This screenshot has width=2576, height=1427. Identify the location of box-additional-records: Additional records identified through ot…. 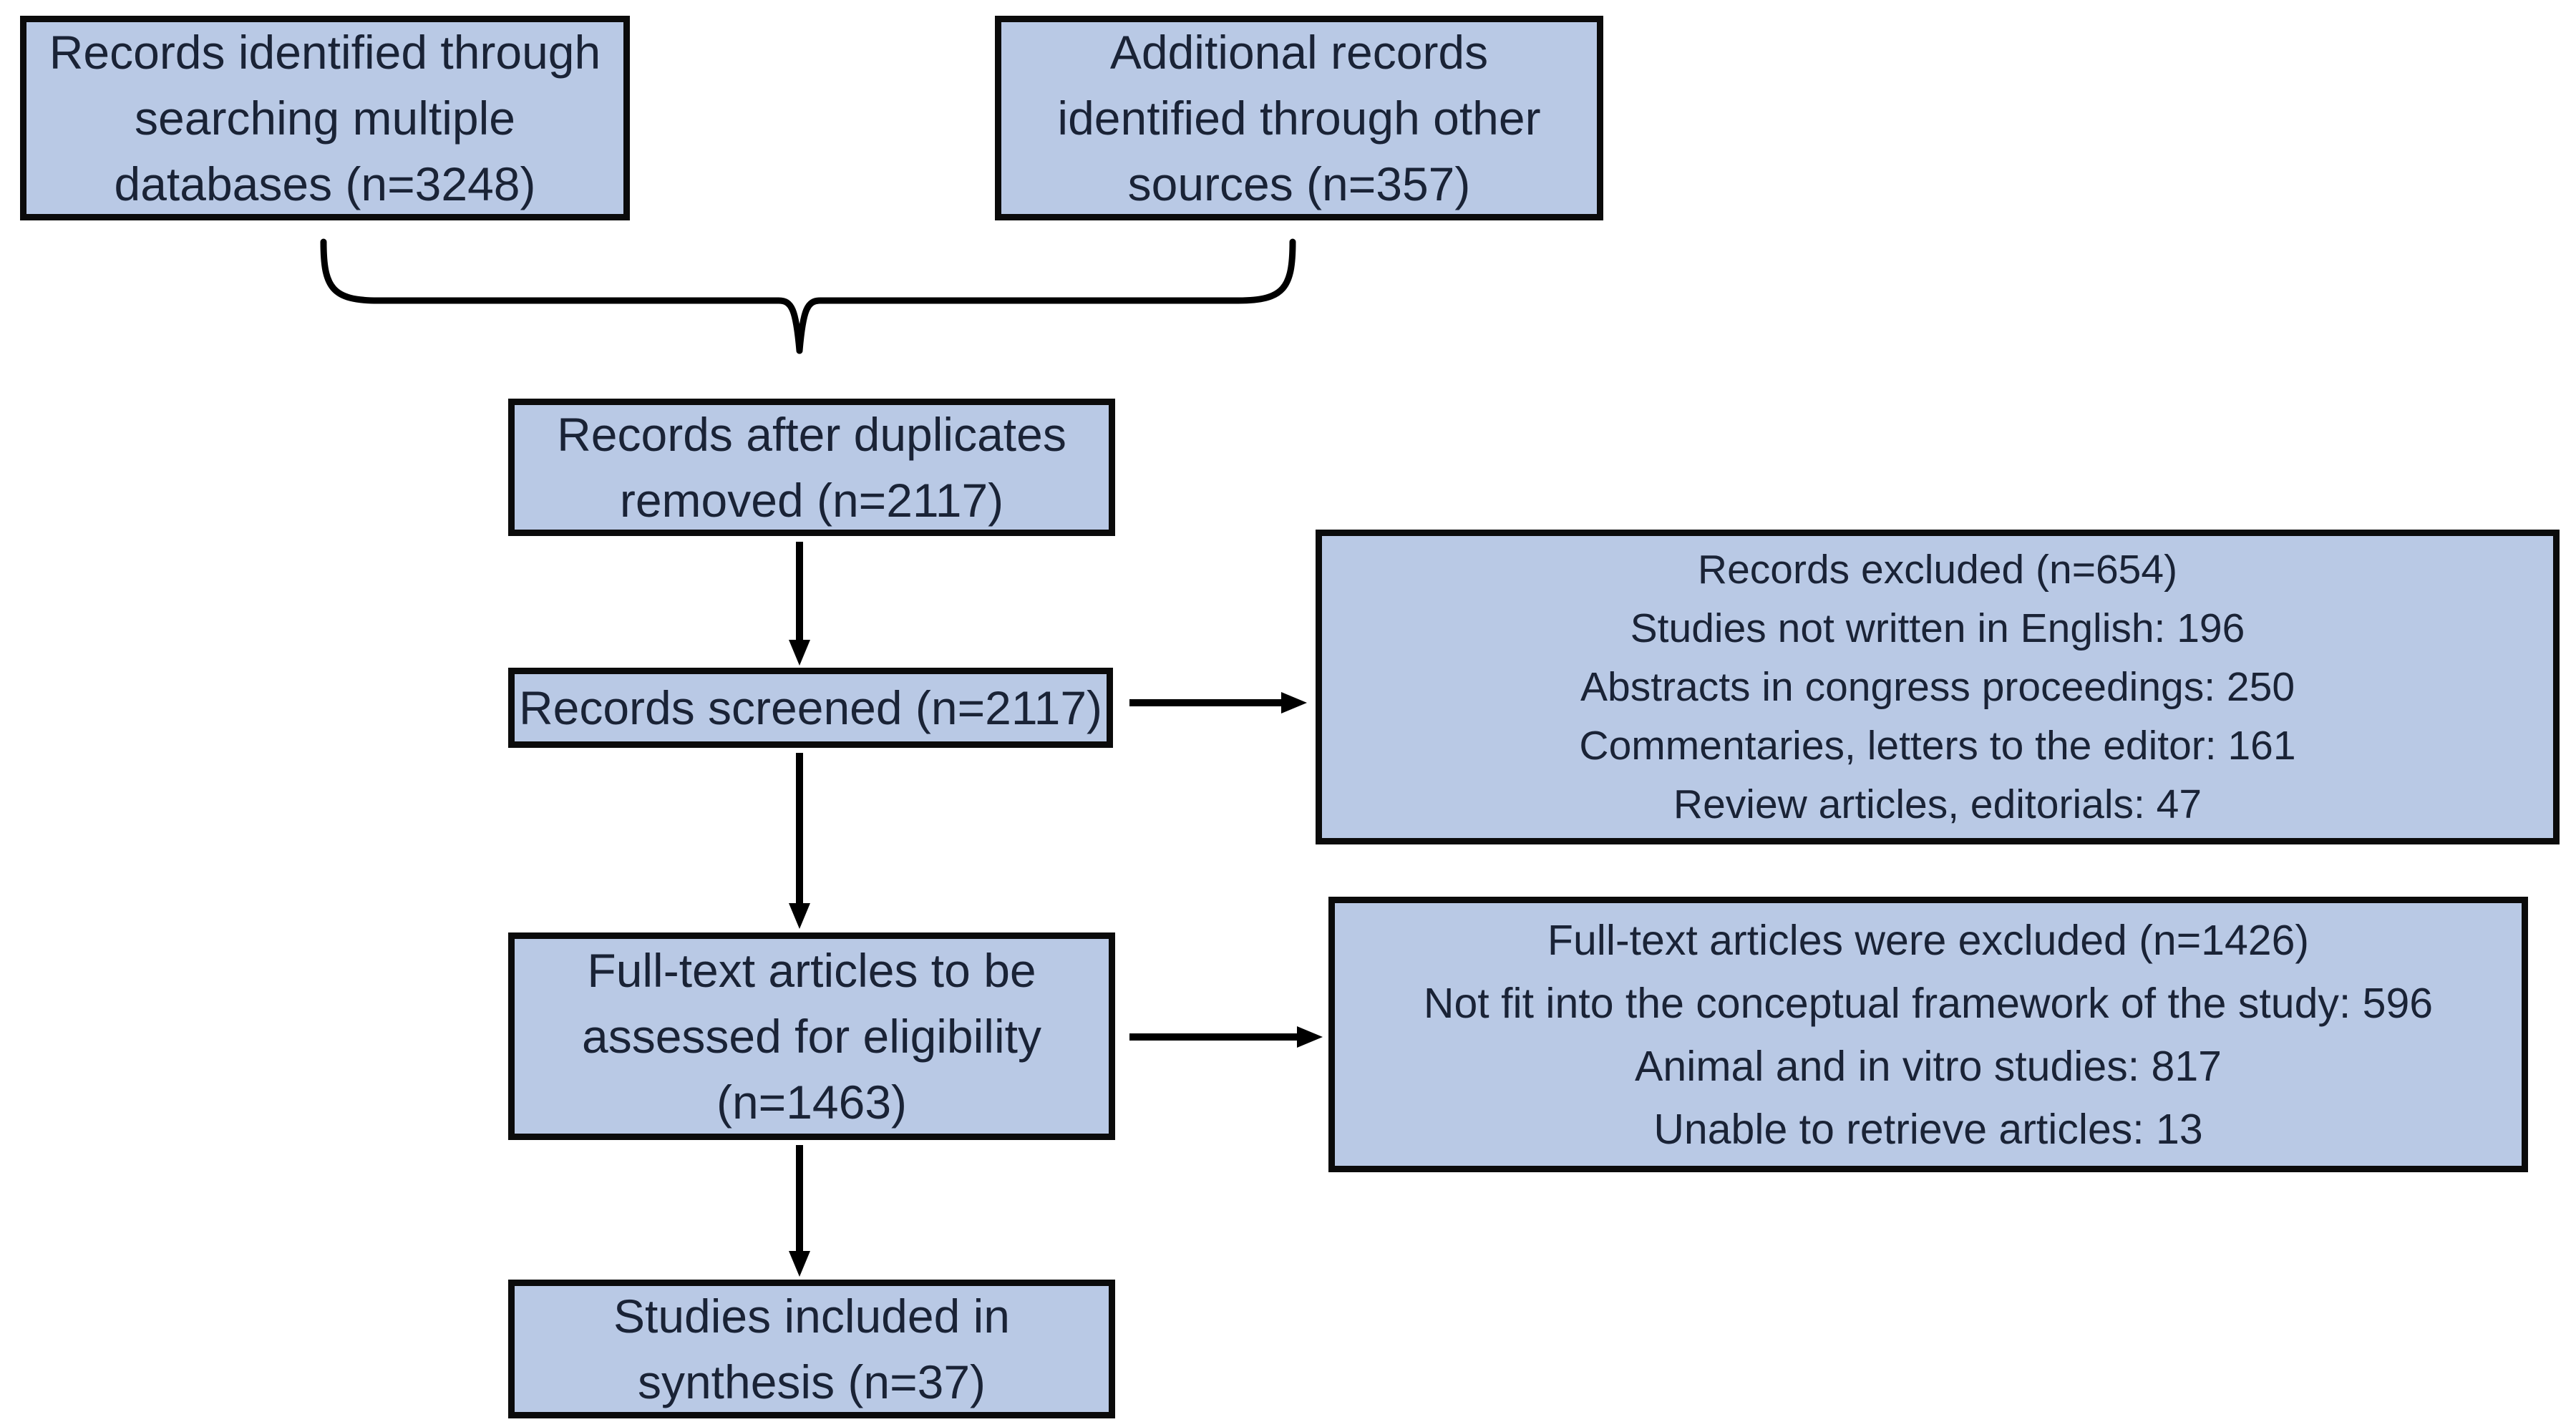
(1299, 118).